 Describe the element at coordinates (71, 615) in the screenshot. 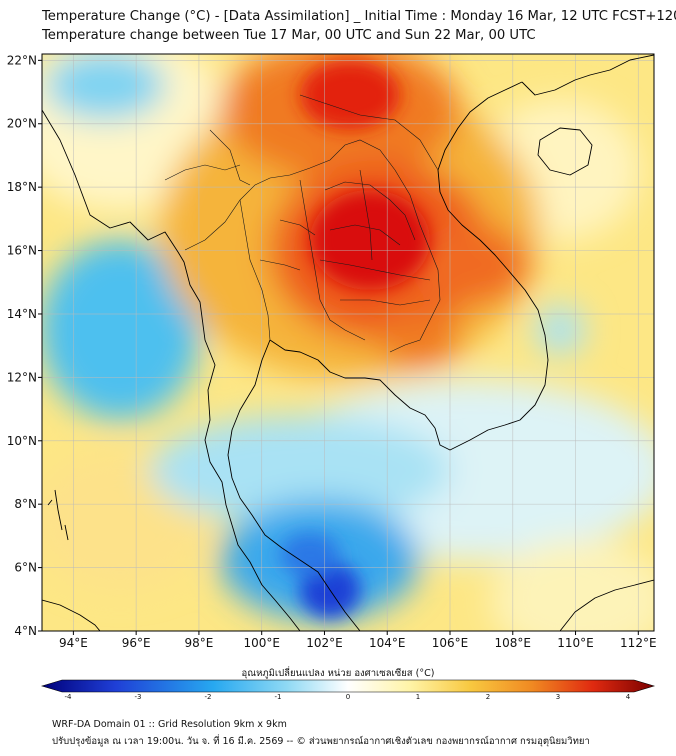

I see `sumatra-coast` at that location.